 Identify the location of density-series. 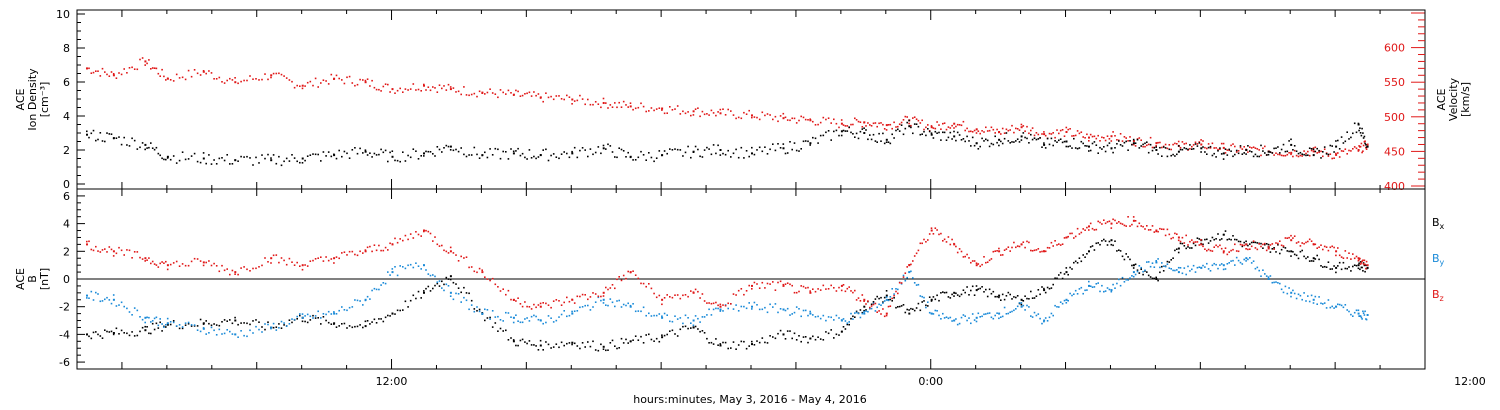
(727, 143).